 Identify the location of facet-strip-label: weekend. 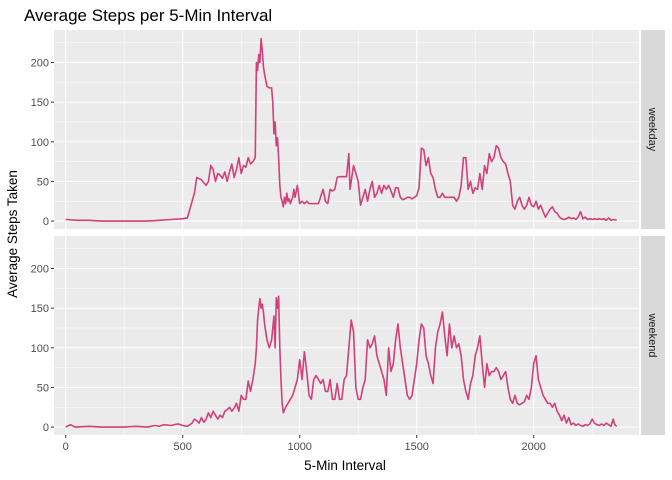
(652, 334).